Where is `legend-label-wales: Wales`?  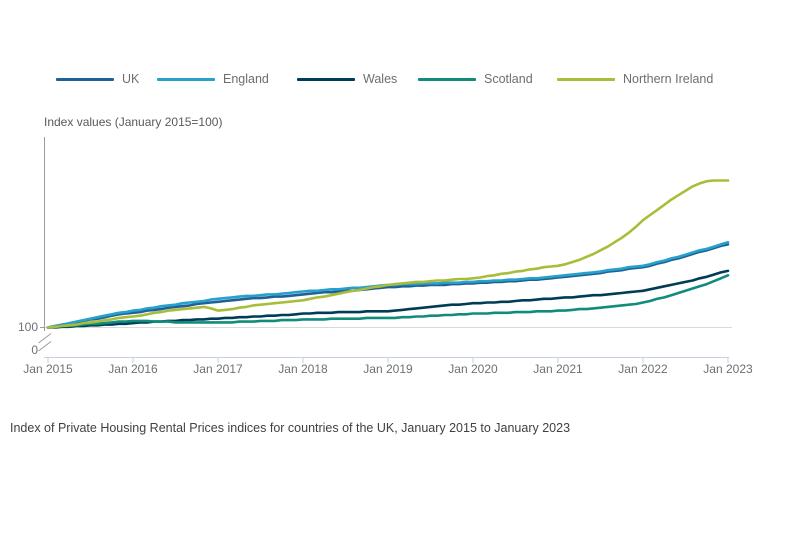
legend-label-wales: Wales is located at coordinates (380, 79).